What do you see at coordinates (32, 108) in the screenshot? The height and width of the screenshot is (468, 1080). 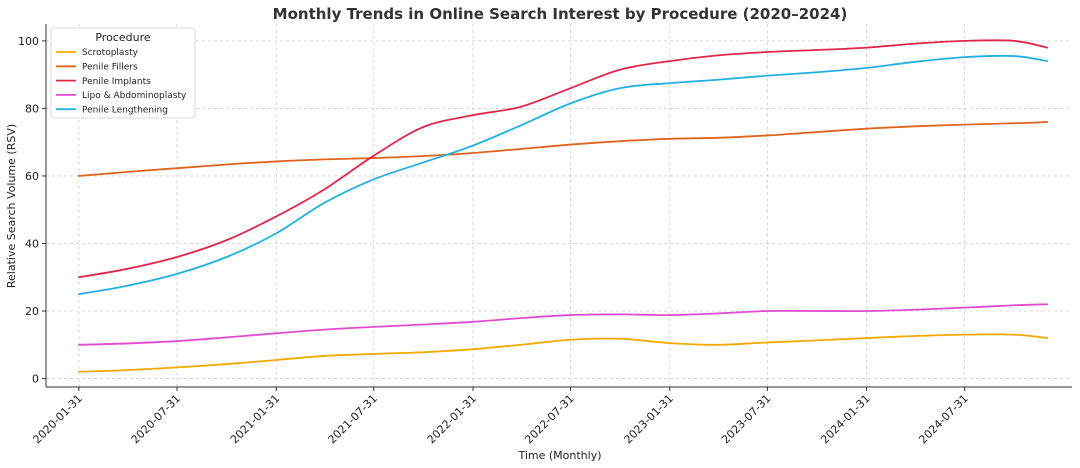 I see `y-tick-label: 80` at bounding box center [32, 108].